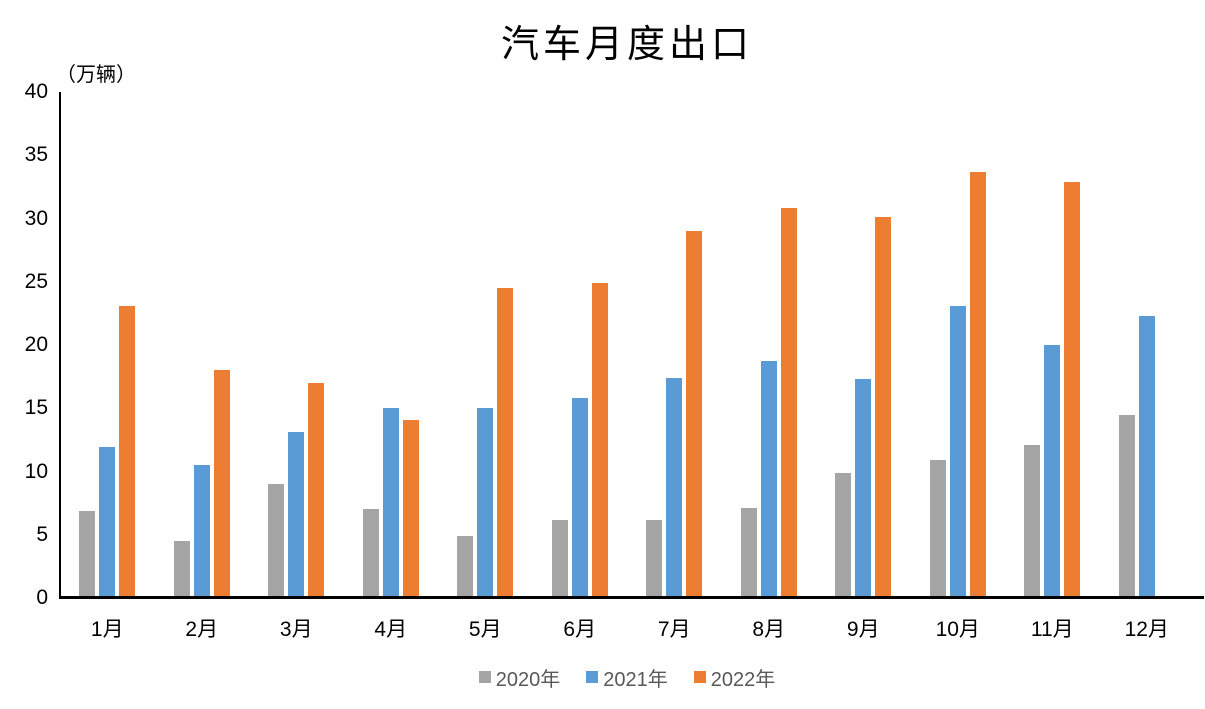  Describe the element at coordinates (60, 345) in the screenshot. I see `y-axis-line` at that location.